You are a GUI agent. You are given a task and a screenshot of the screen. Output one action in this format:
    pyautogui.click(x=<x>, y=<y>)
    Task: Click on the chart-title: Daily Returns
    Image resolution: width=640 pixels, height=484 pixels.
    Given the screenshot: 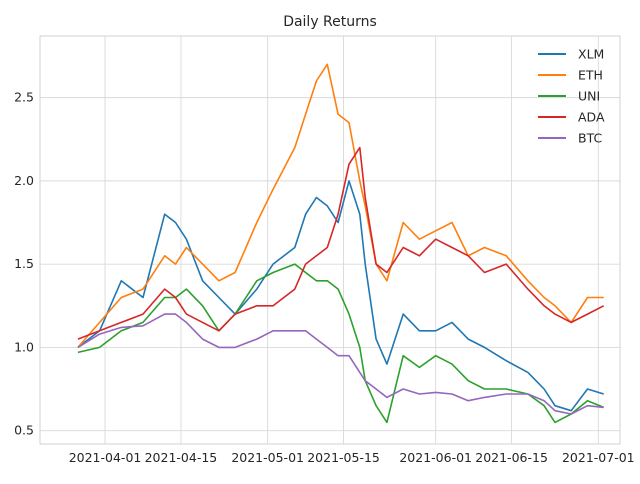 What is the action you would take?
    pyautogui.click(x=330, y=22)
    